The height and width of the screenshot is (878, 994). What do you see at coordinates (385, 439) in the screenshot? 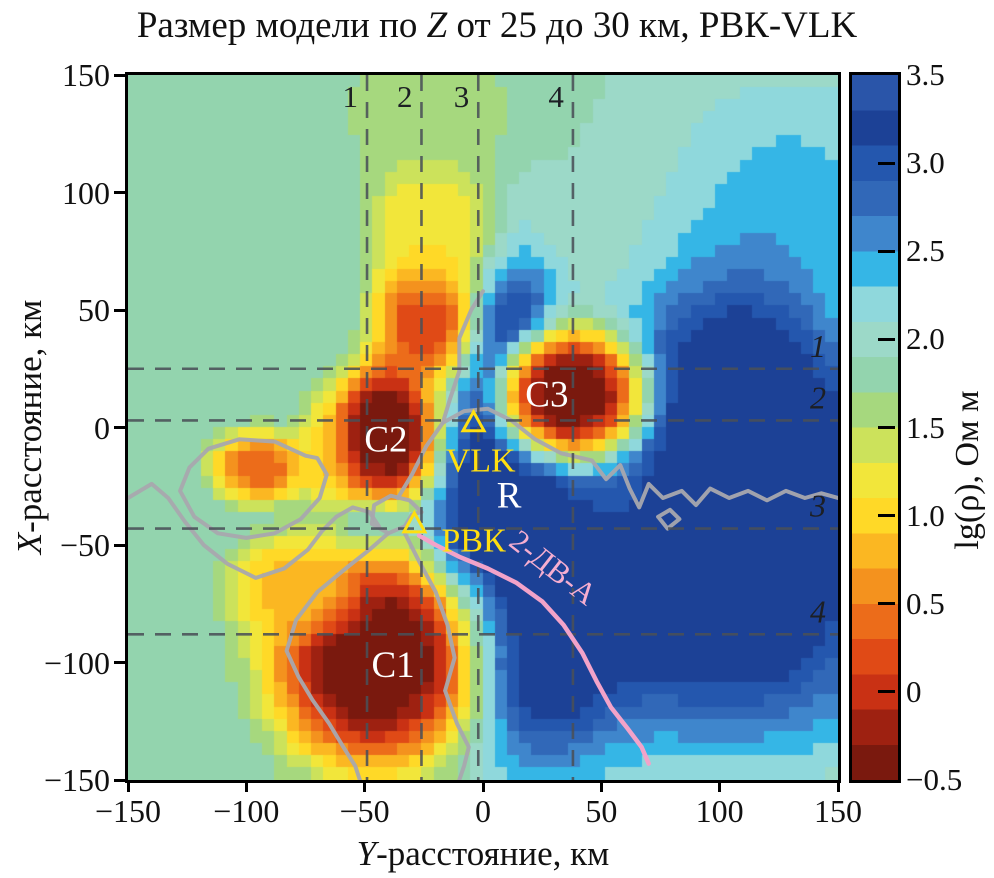
I see `anomaly-label-C2: C2` at bounding box center [385, 439].